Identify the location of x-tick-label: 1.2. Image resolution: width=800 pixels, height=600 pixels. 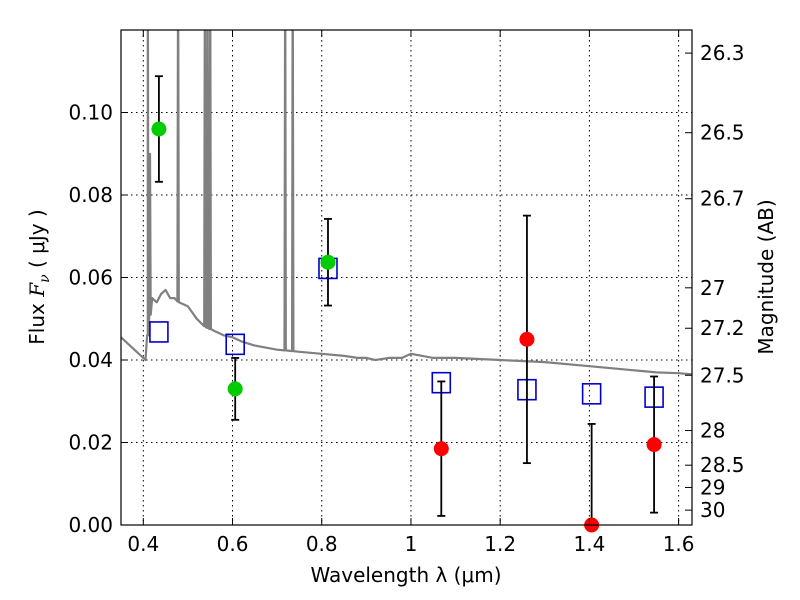
(500, 544).